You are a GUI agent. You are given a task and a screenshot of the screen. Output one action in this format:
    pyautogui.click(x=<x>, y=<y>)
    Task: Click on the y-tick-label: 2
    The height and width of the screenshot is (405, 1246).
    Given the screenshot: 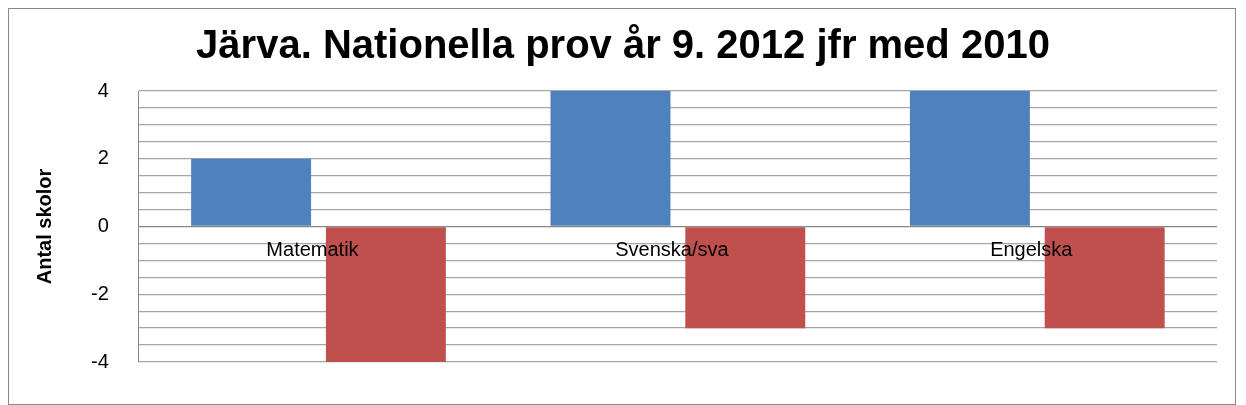 What is the action you would take?
    pyautogui.click(x=103, y=157)
    